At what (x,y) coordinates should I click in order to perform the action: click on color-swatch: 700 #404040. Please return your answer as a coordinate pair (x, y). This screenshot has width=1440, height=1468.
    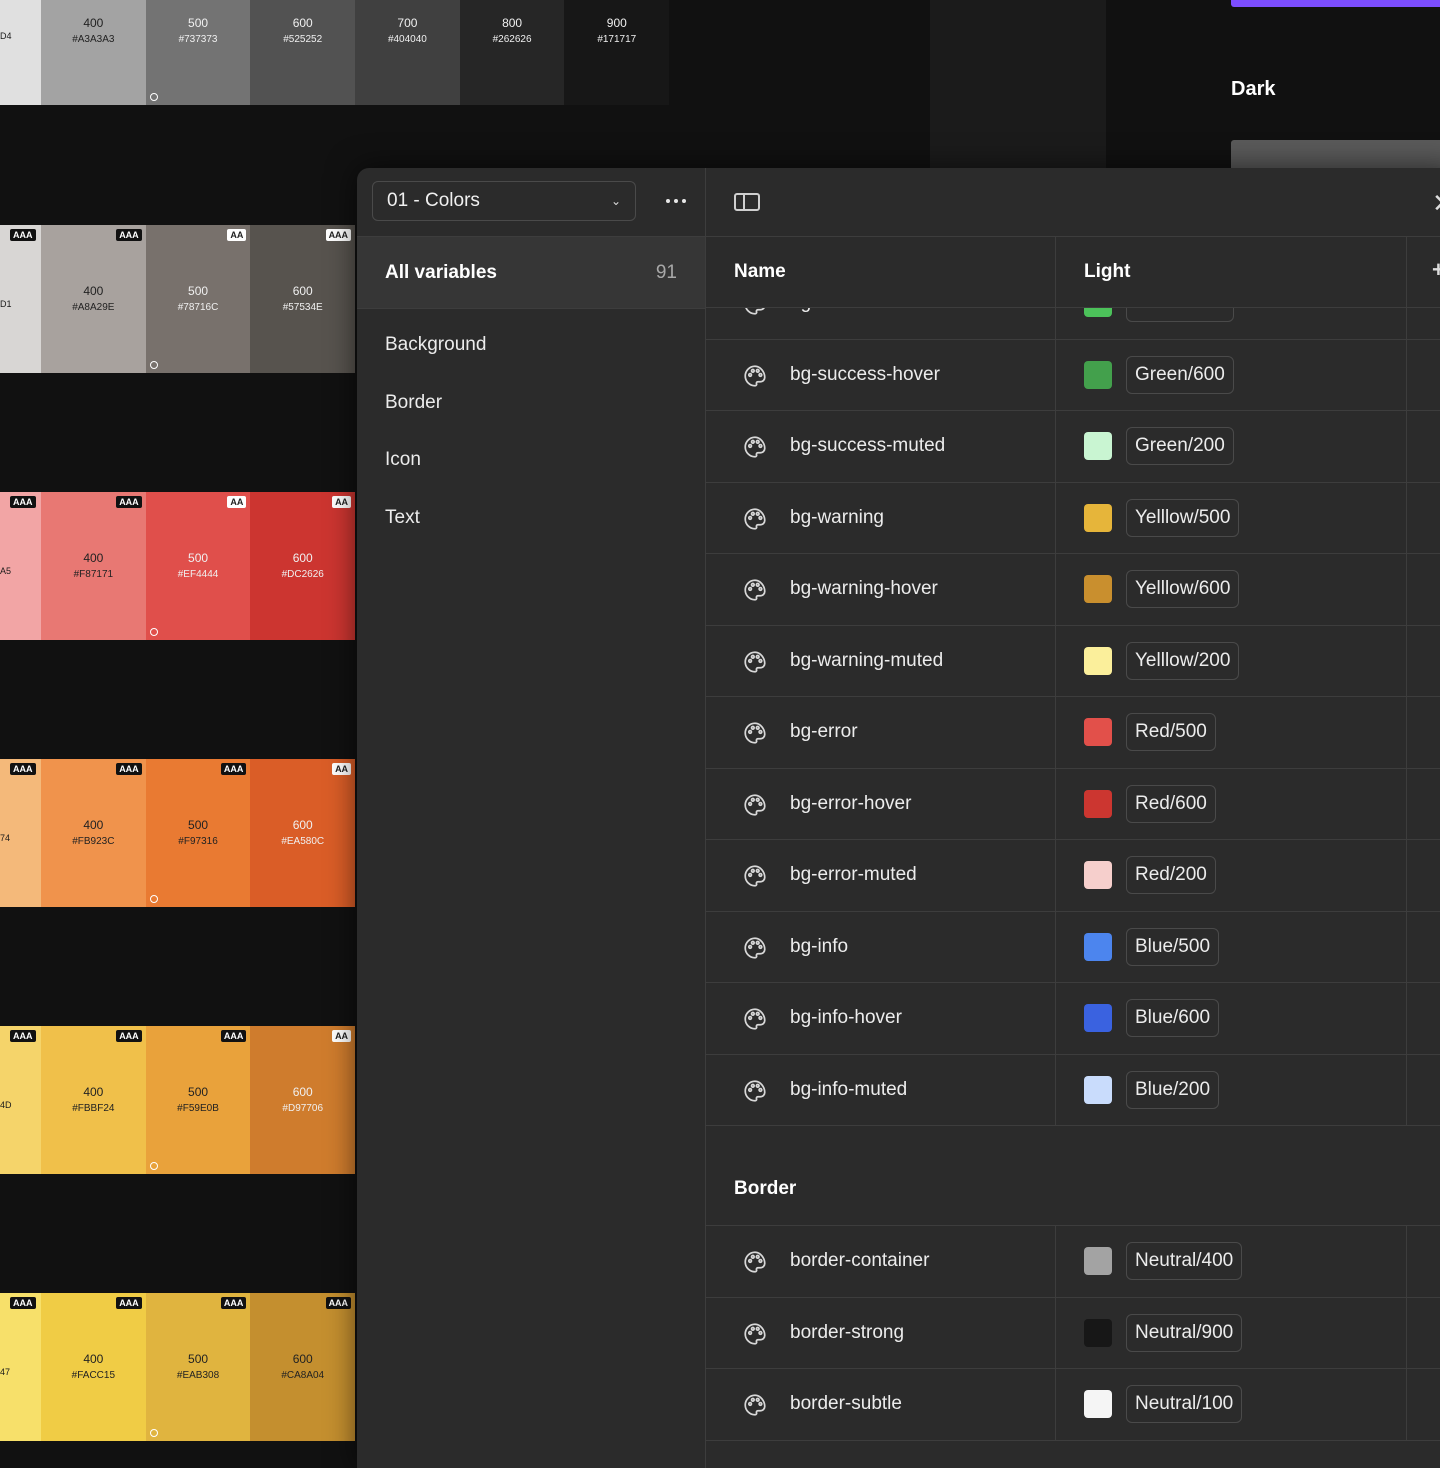
    Looking at the image, I should click on (407, 52).